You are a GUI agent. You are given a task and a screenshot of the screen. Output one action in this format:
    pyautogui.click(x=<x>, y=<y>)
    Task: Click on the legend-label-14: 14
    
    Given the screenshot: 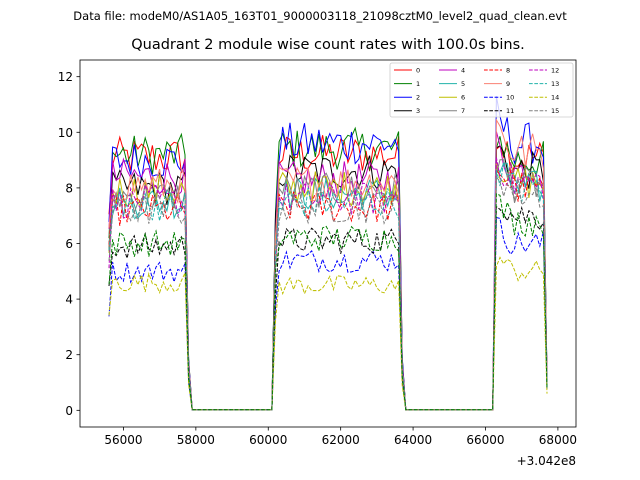 What is the action you would take?
    pyautogui.click(x=555, y=98)
    